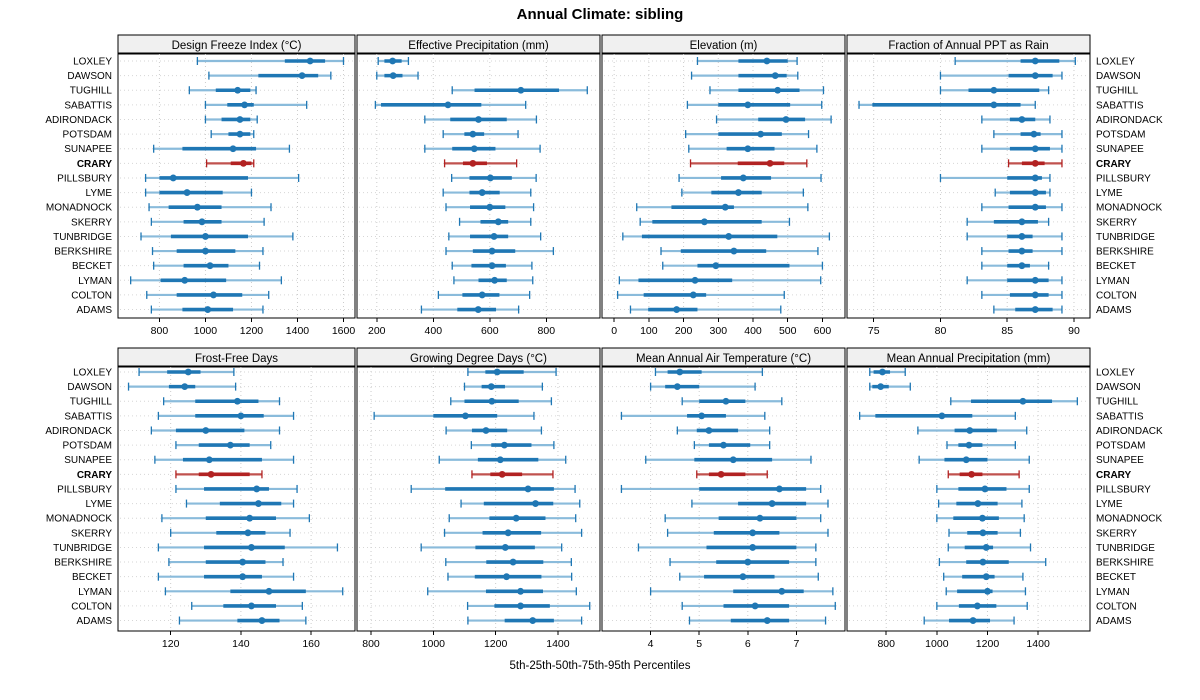  What do you see at coordinates (1007, 331) in the screenshot?
I see `axis-tick-label: 85` at bounding box center [1007, 331].